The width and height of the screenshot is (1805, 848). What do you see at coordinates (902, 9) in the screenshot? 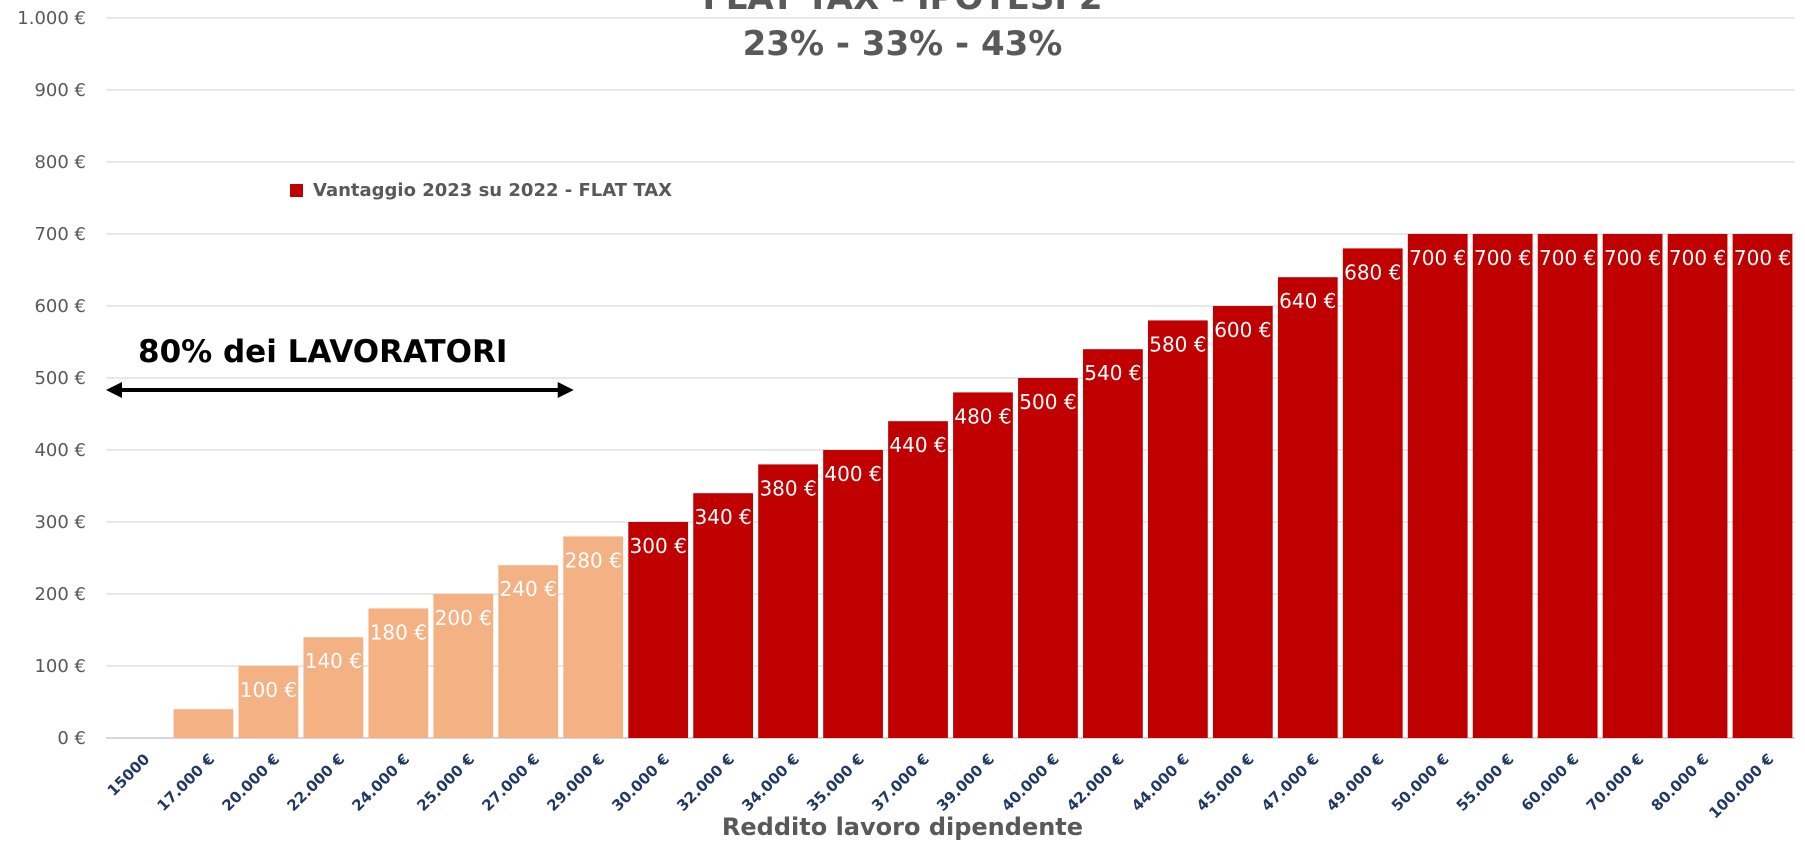
I see `chart-title-line-1: FLAT TAX - IPOTESI 2` at bounding box center [902, 9].